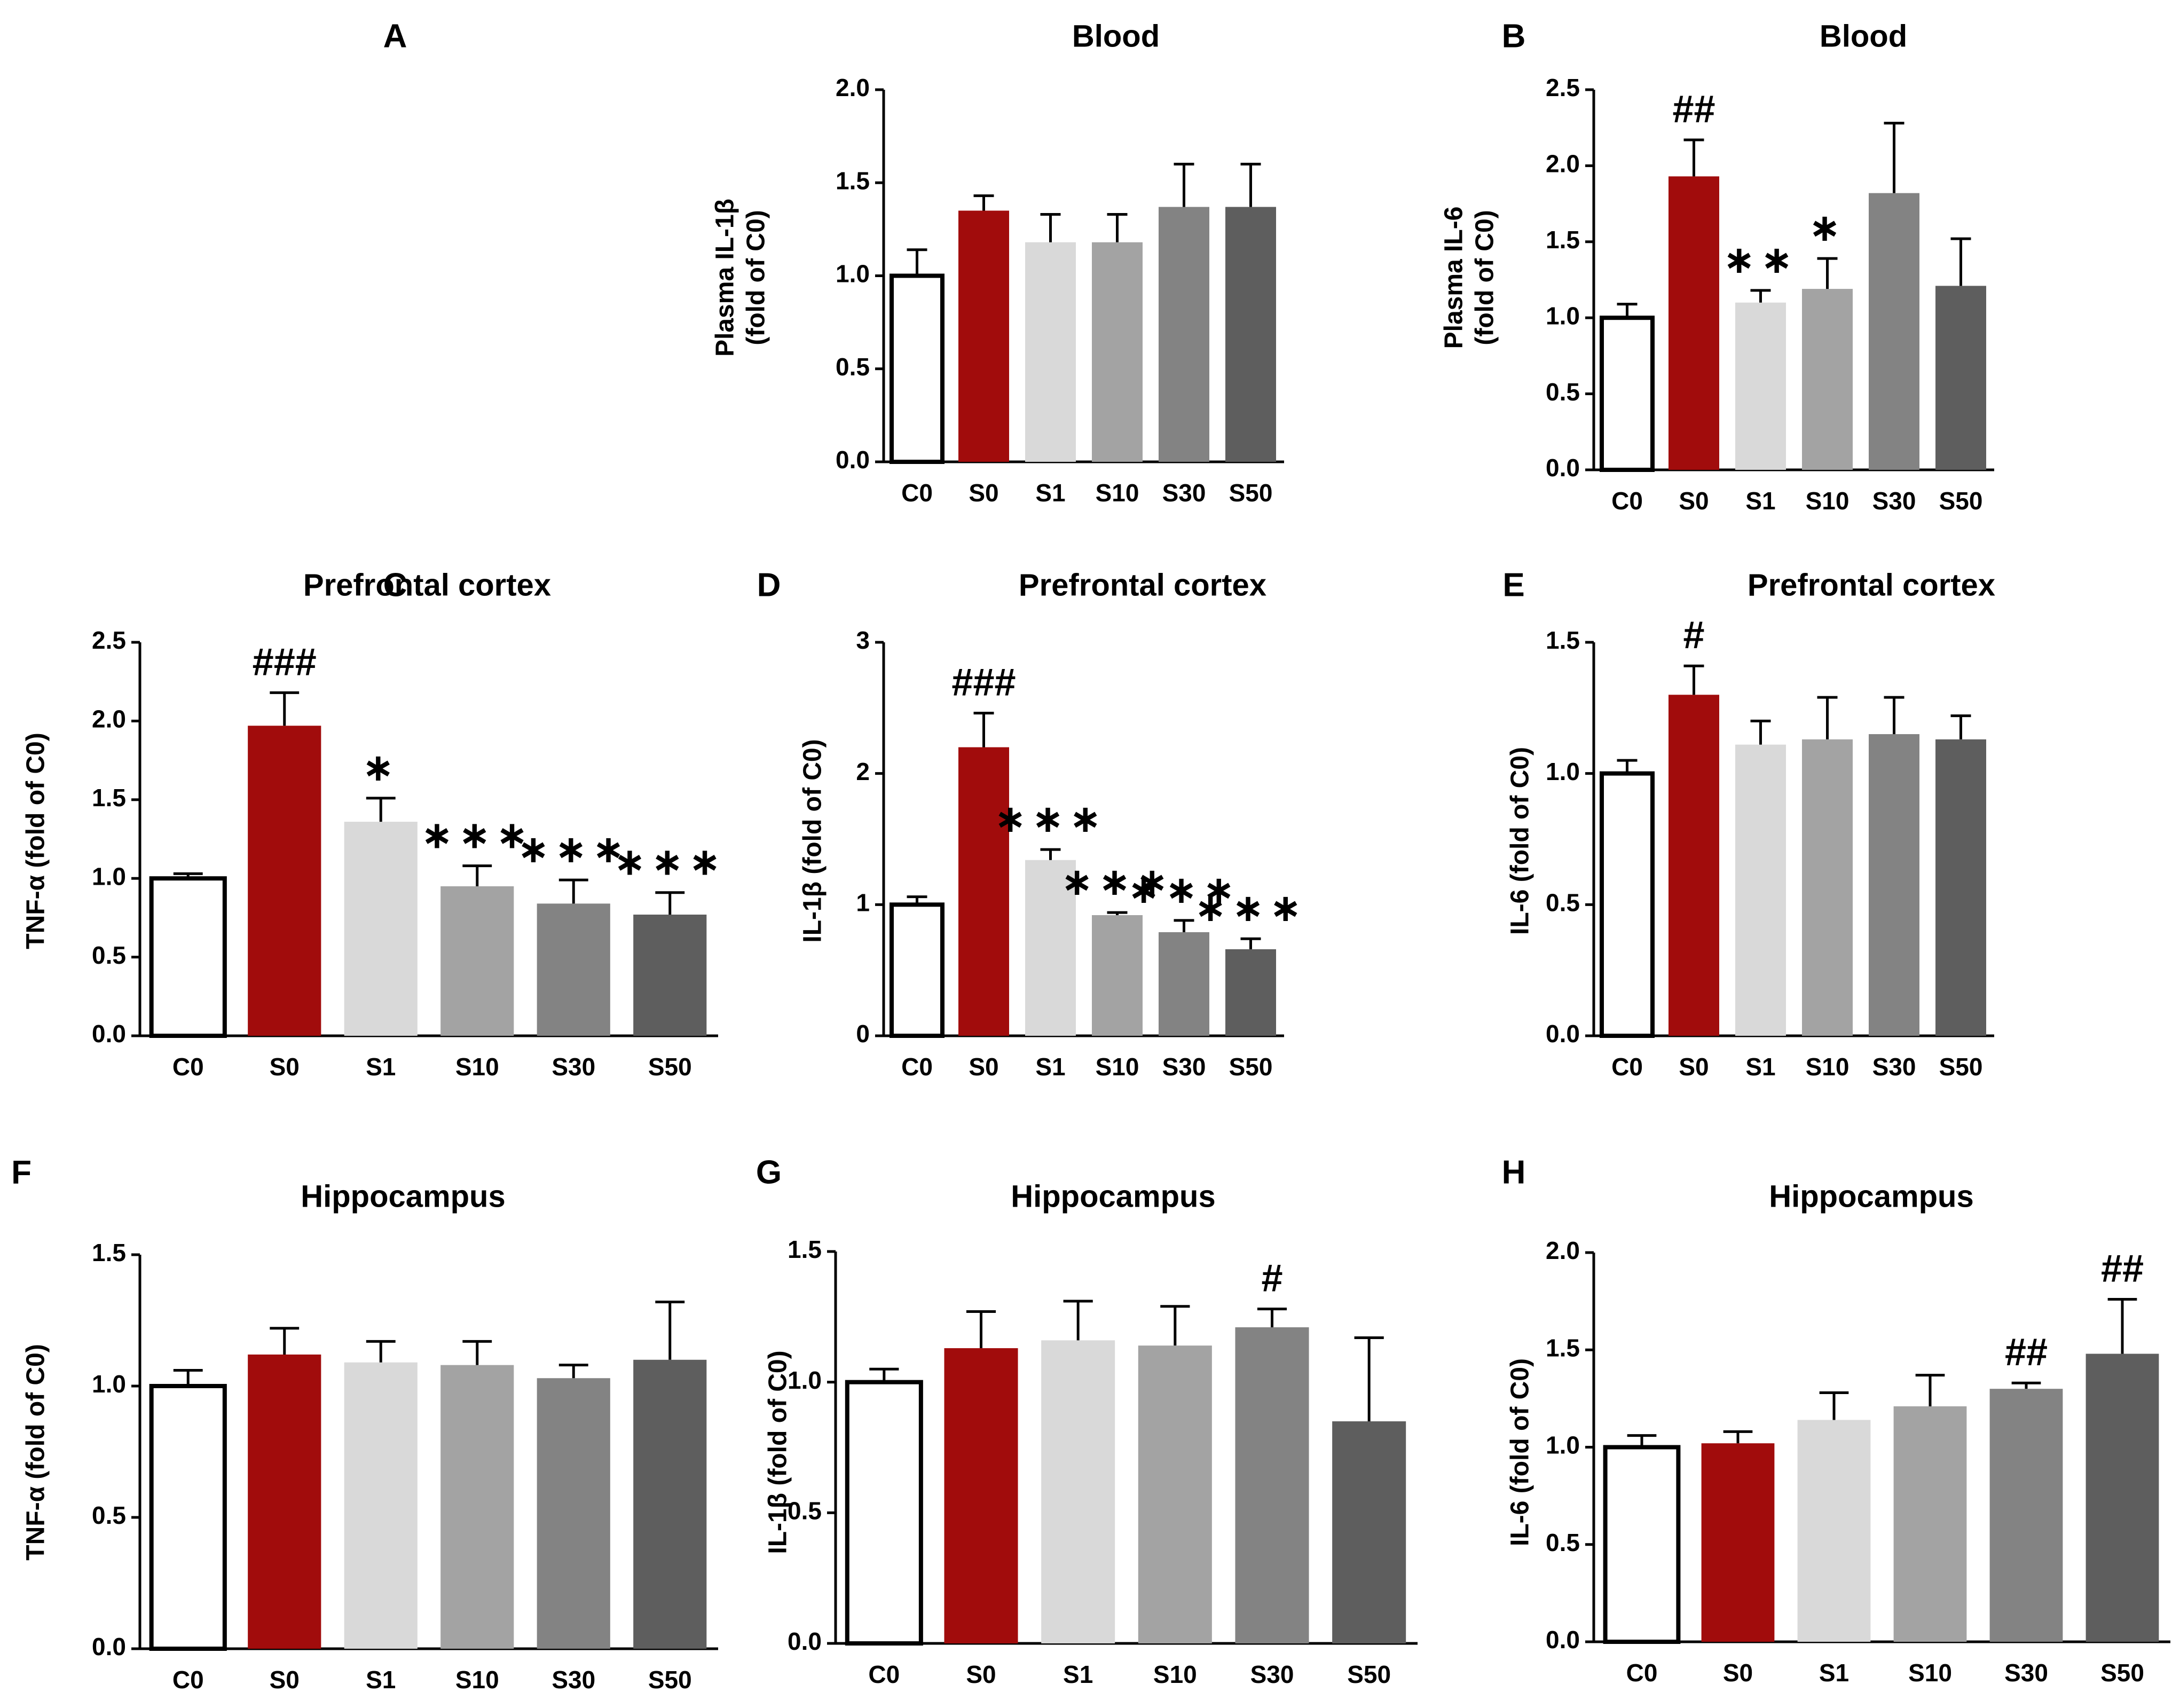  Describe the element at coordinates (395, 584) in the screenshot. I see `panel-label: C` at that location.